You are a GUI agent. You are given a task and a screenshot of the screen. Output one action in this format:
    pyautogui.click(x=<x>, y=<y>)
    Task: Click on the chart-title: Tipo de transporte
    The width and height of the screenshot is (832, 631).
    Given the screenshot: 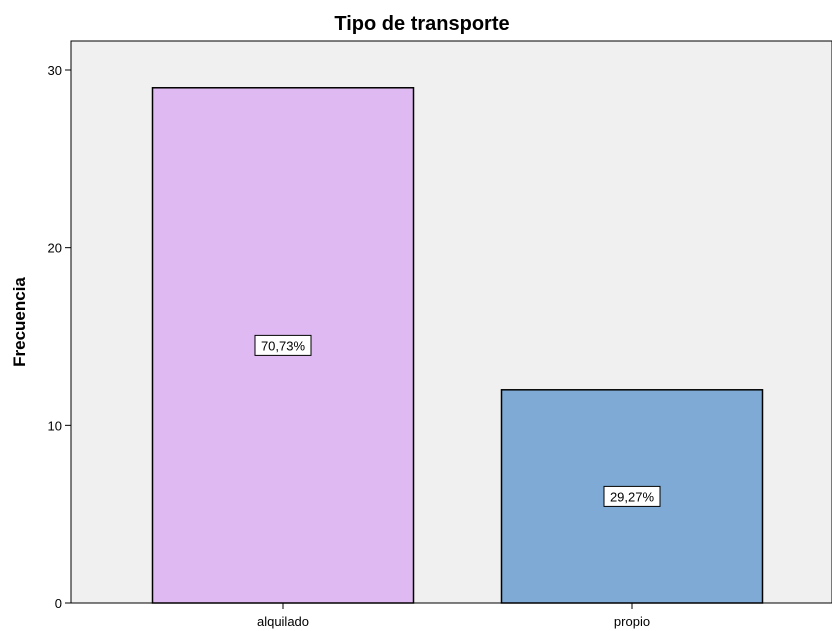 What is the action you would take?
    pyautogui.click(x=421, y=24)
    